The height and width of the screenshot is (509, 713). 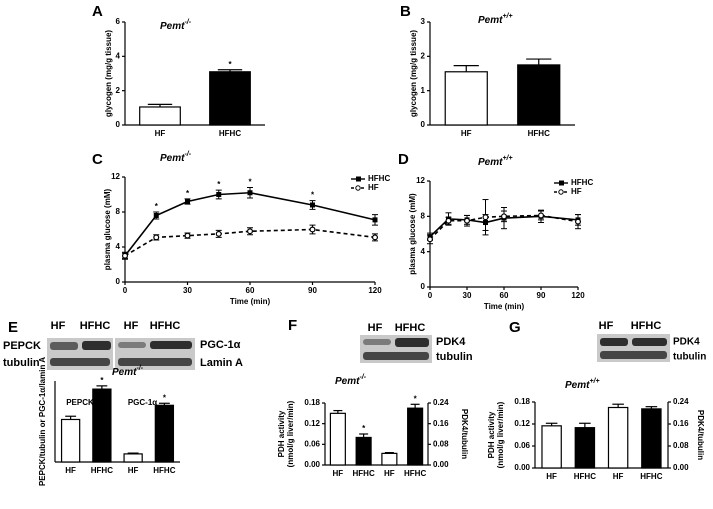 I want to click on panel-letter: B, so click(x=405, y=11).